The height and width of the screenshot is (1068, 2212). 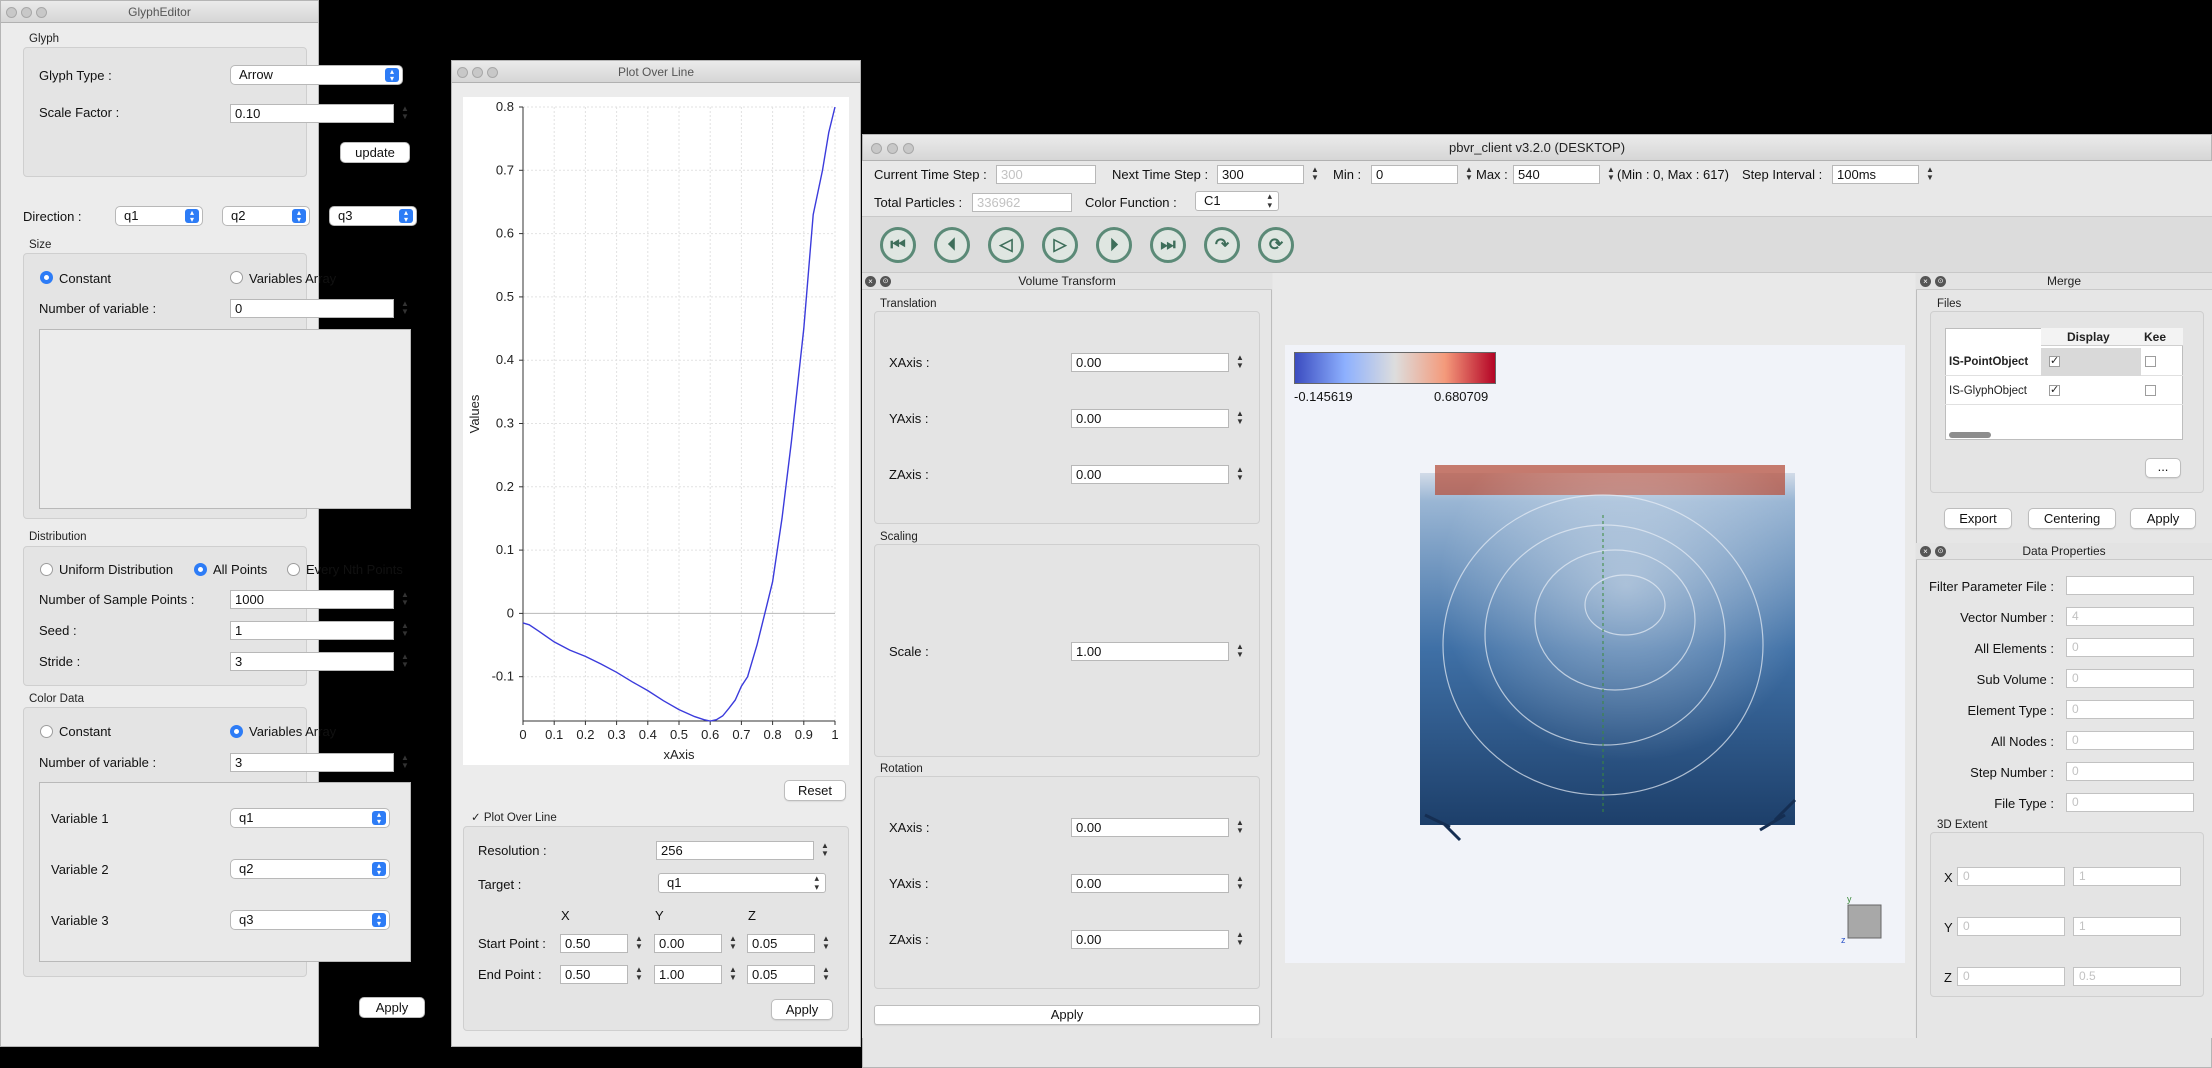 I want to click on variable-1-select: q1 ▴ ▾, so click(x=310, y=818).